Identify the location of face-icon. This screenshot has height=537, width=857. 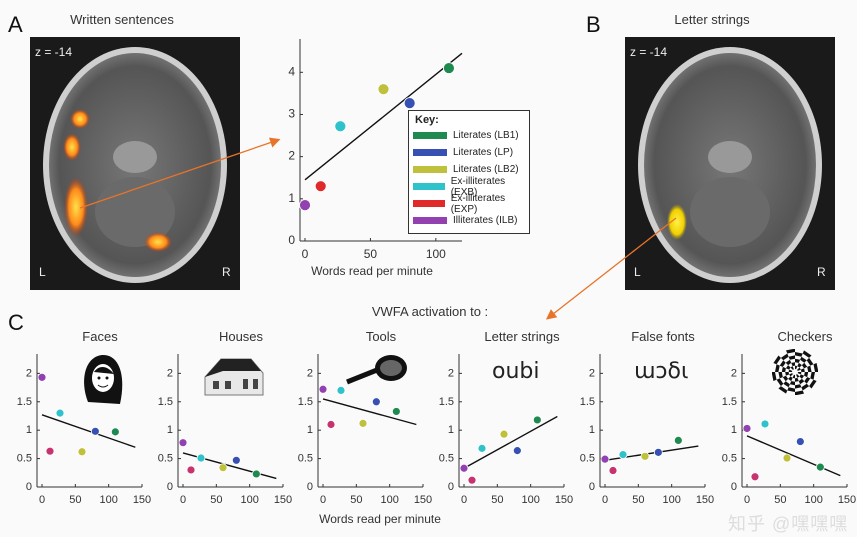
(103, 379).